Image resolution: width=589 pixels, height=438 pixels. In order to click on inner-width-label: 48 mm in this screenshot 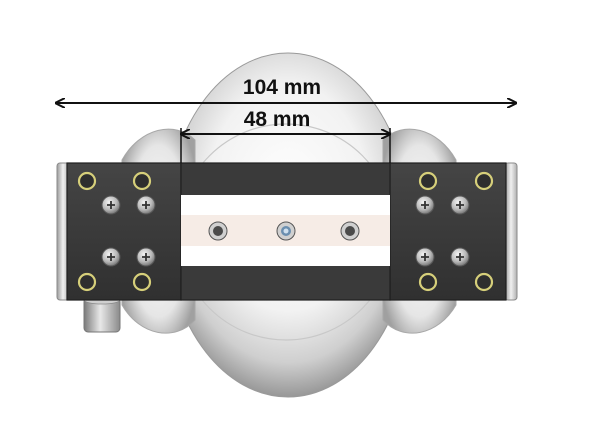, I will do `click(277, 119)`.